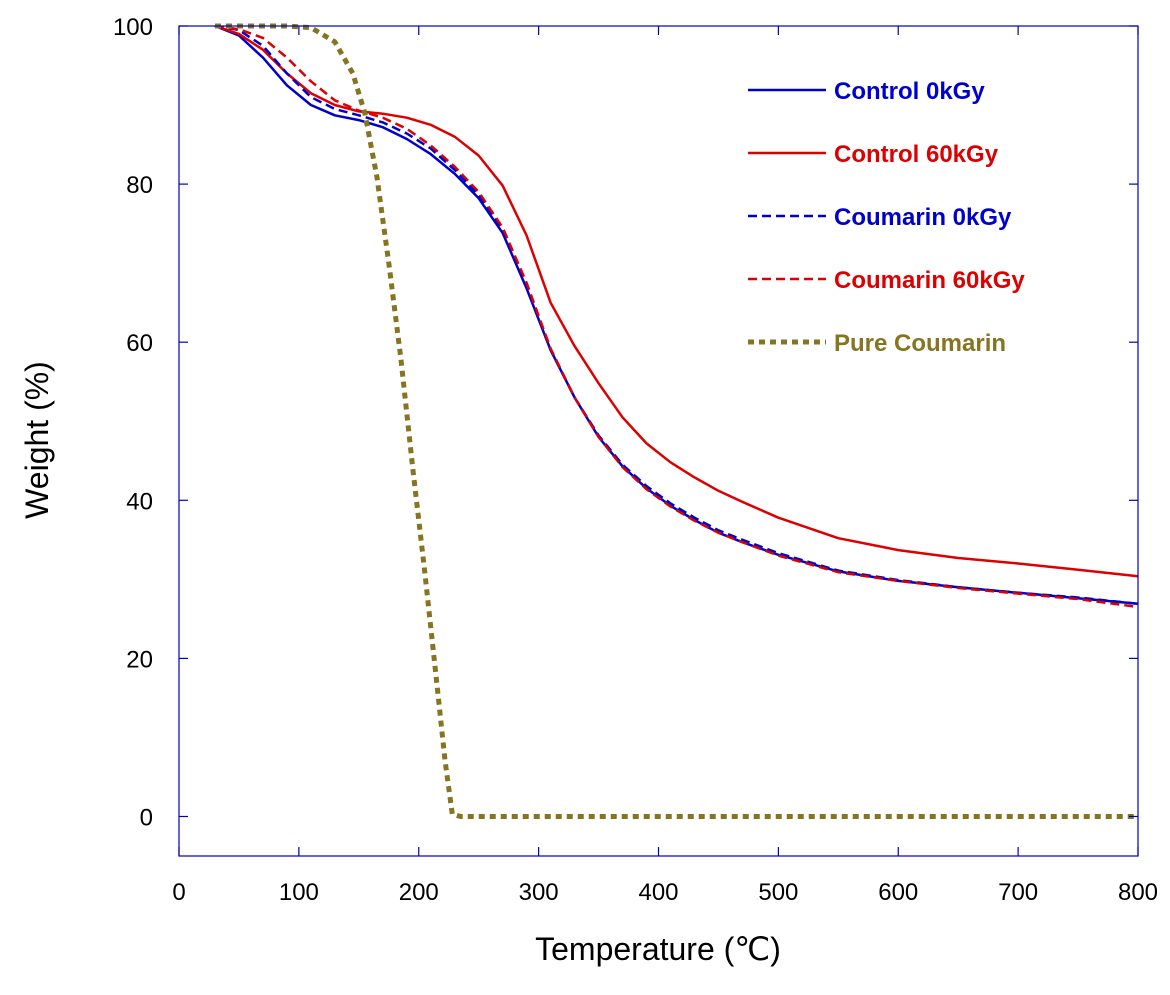  I want to click on y-tick-label: 0, so click(146, 817).